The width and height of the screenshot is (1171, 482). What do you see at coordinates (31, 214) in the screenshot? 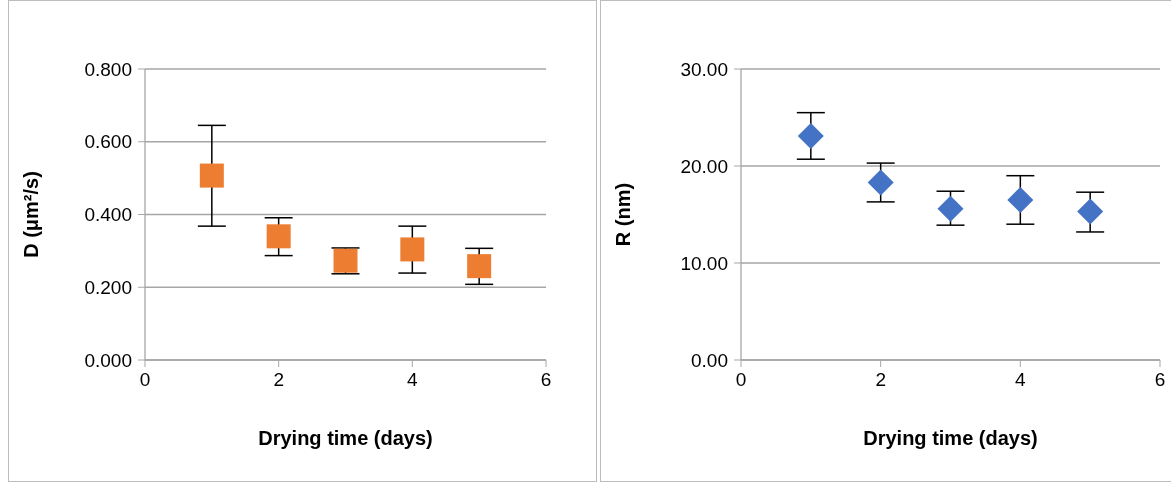
I see `y-axis-title: D (μm²/s)` at bounding box center [31, 214].